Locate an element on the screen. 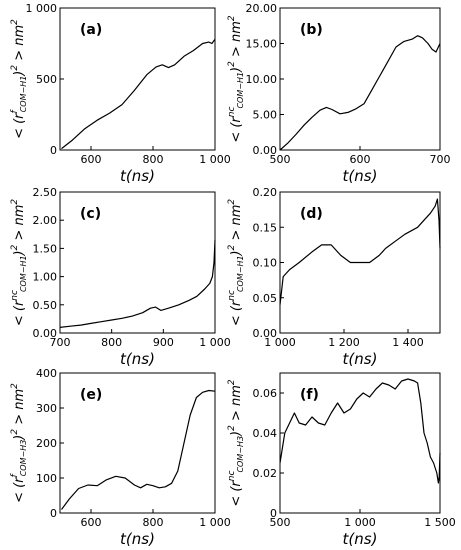 The height and width of the screenshot is (550, 461). y-tick-label: 1.00 is located at coordinates (45, 277).